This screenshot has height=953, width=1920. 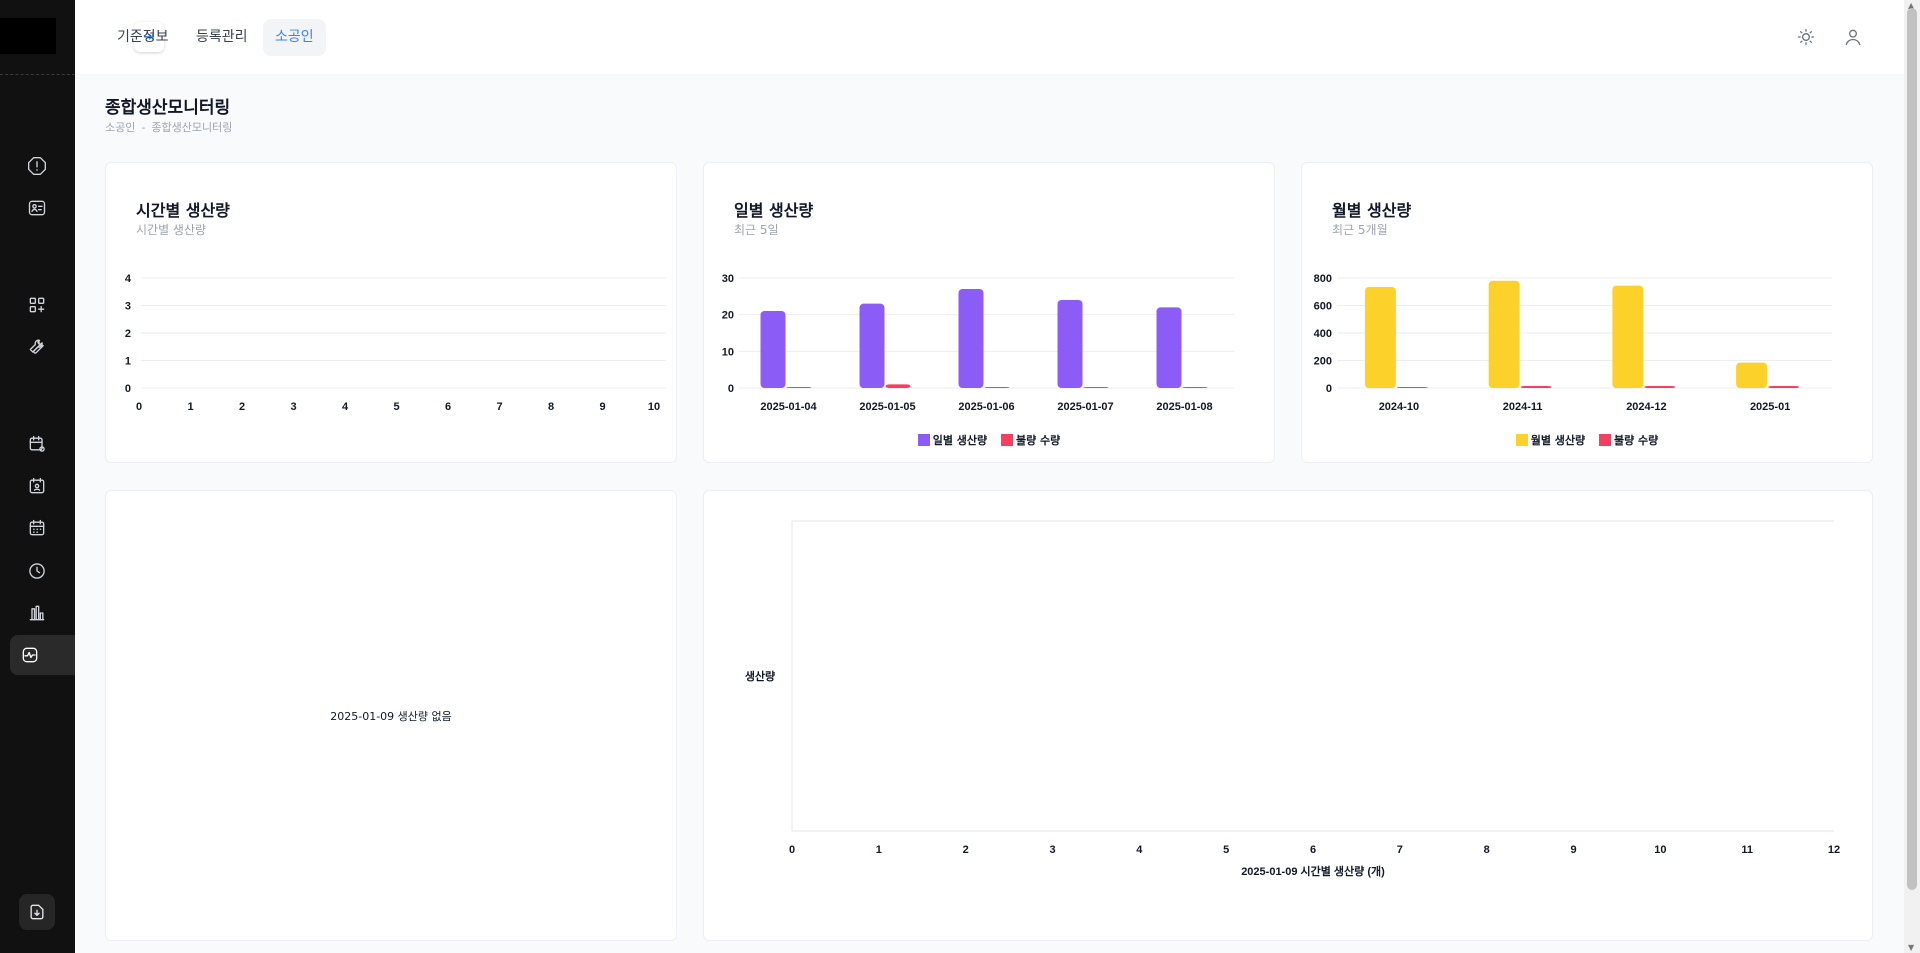 What do you see at coordinates (1912, 449) in the screenshot?
I see `scrollbar-thumb` at bounding box center [1912, 449].